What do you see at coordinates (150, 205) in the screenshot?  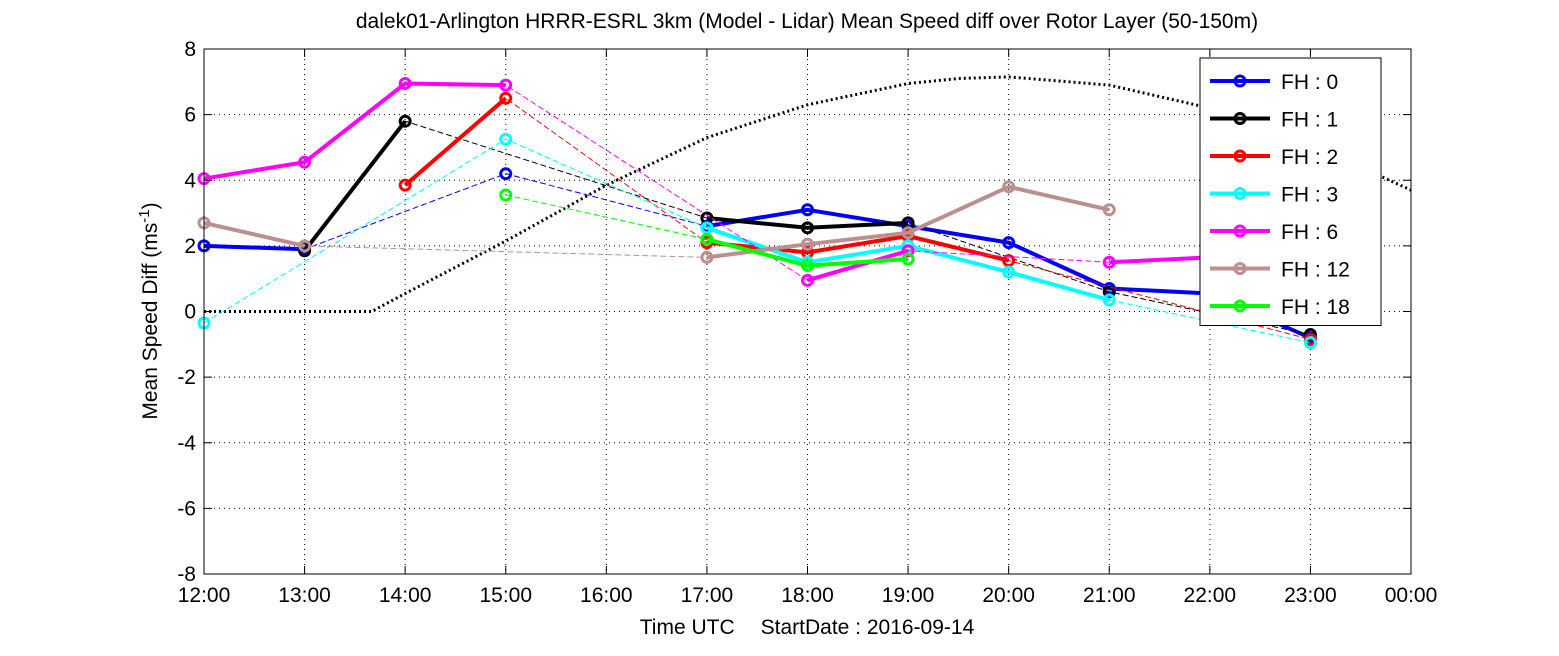 I see `y-axis-label-close: )` at bounding box center [150, 205].